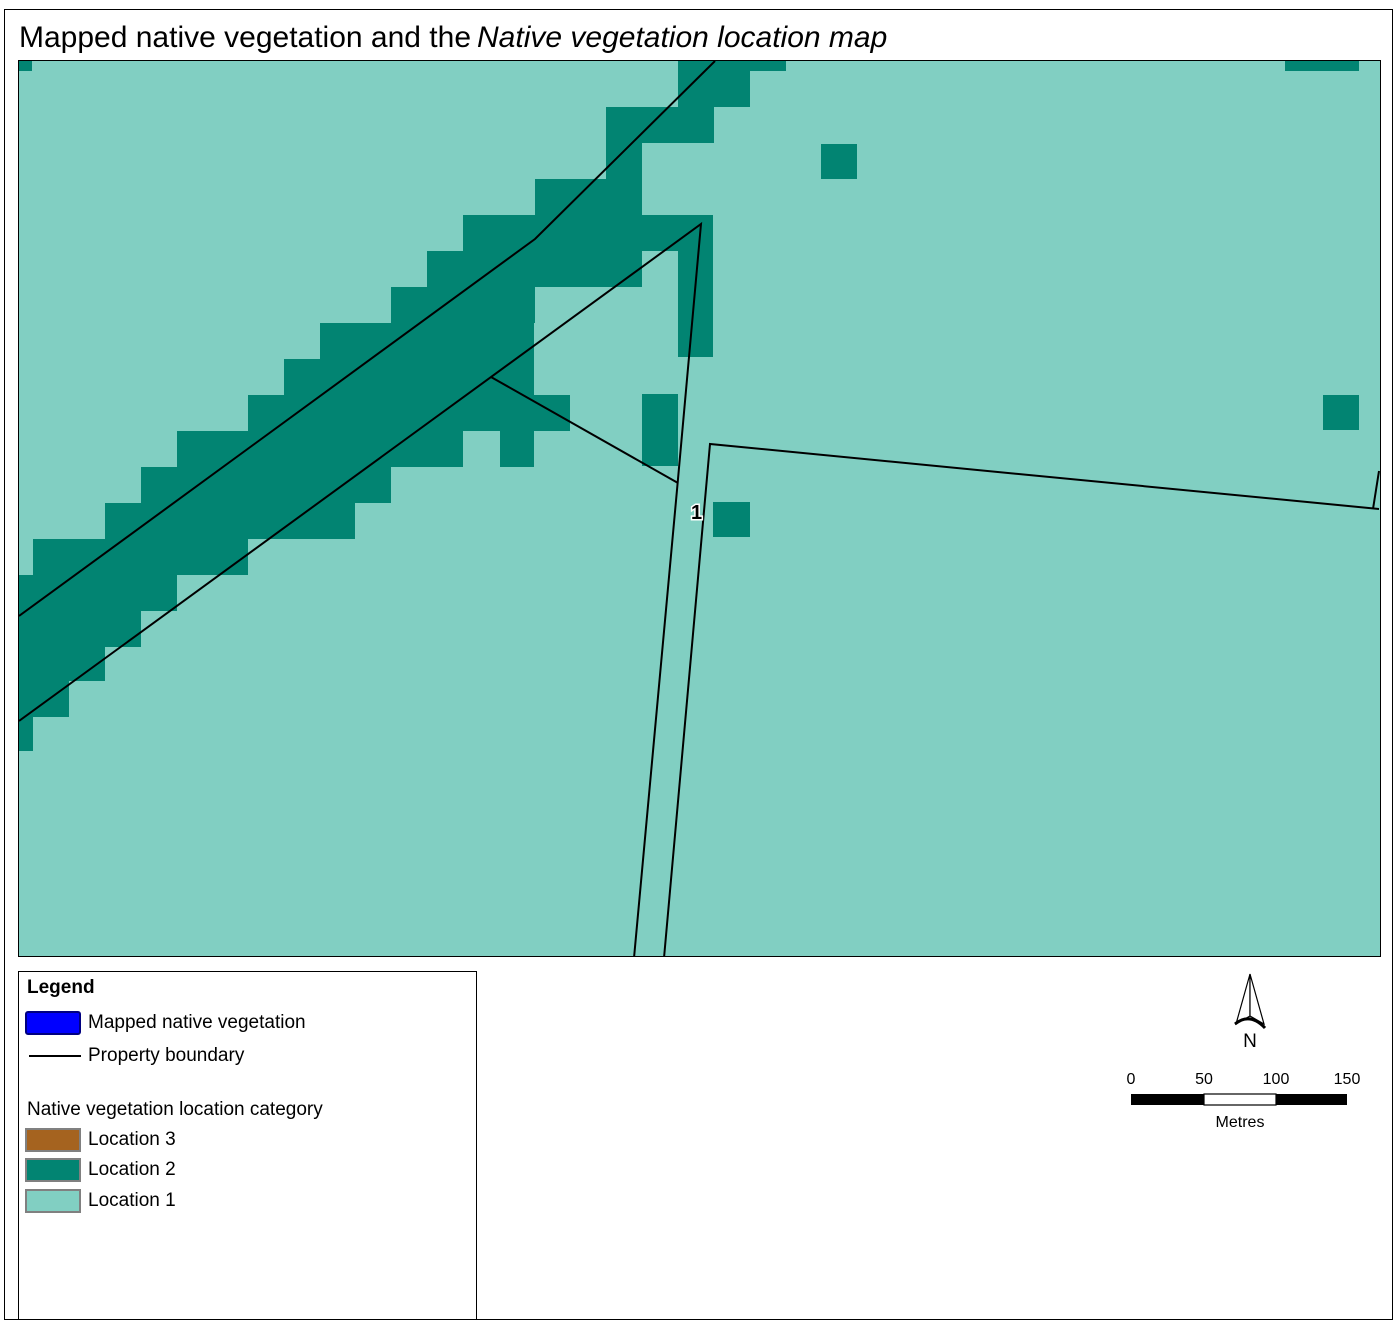 The image size is (1399, 1324). Describe the element at coordinates (53, 1056) in the screenshot. I see `property-boundary-swatch` at that location.